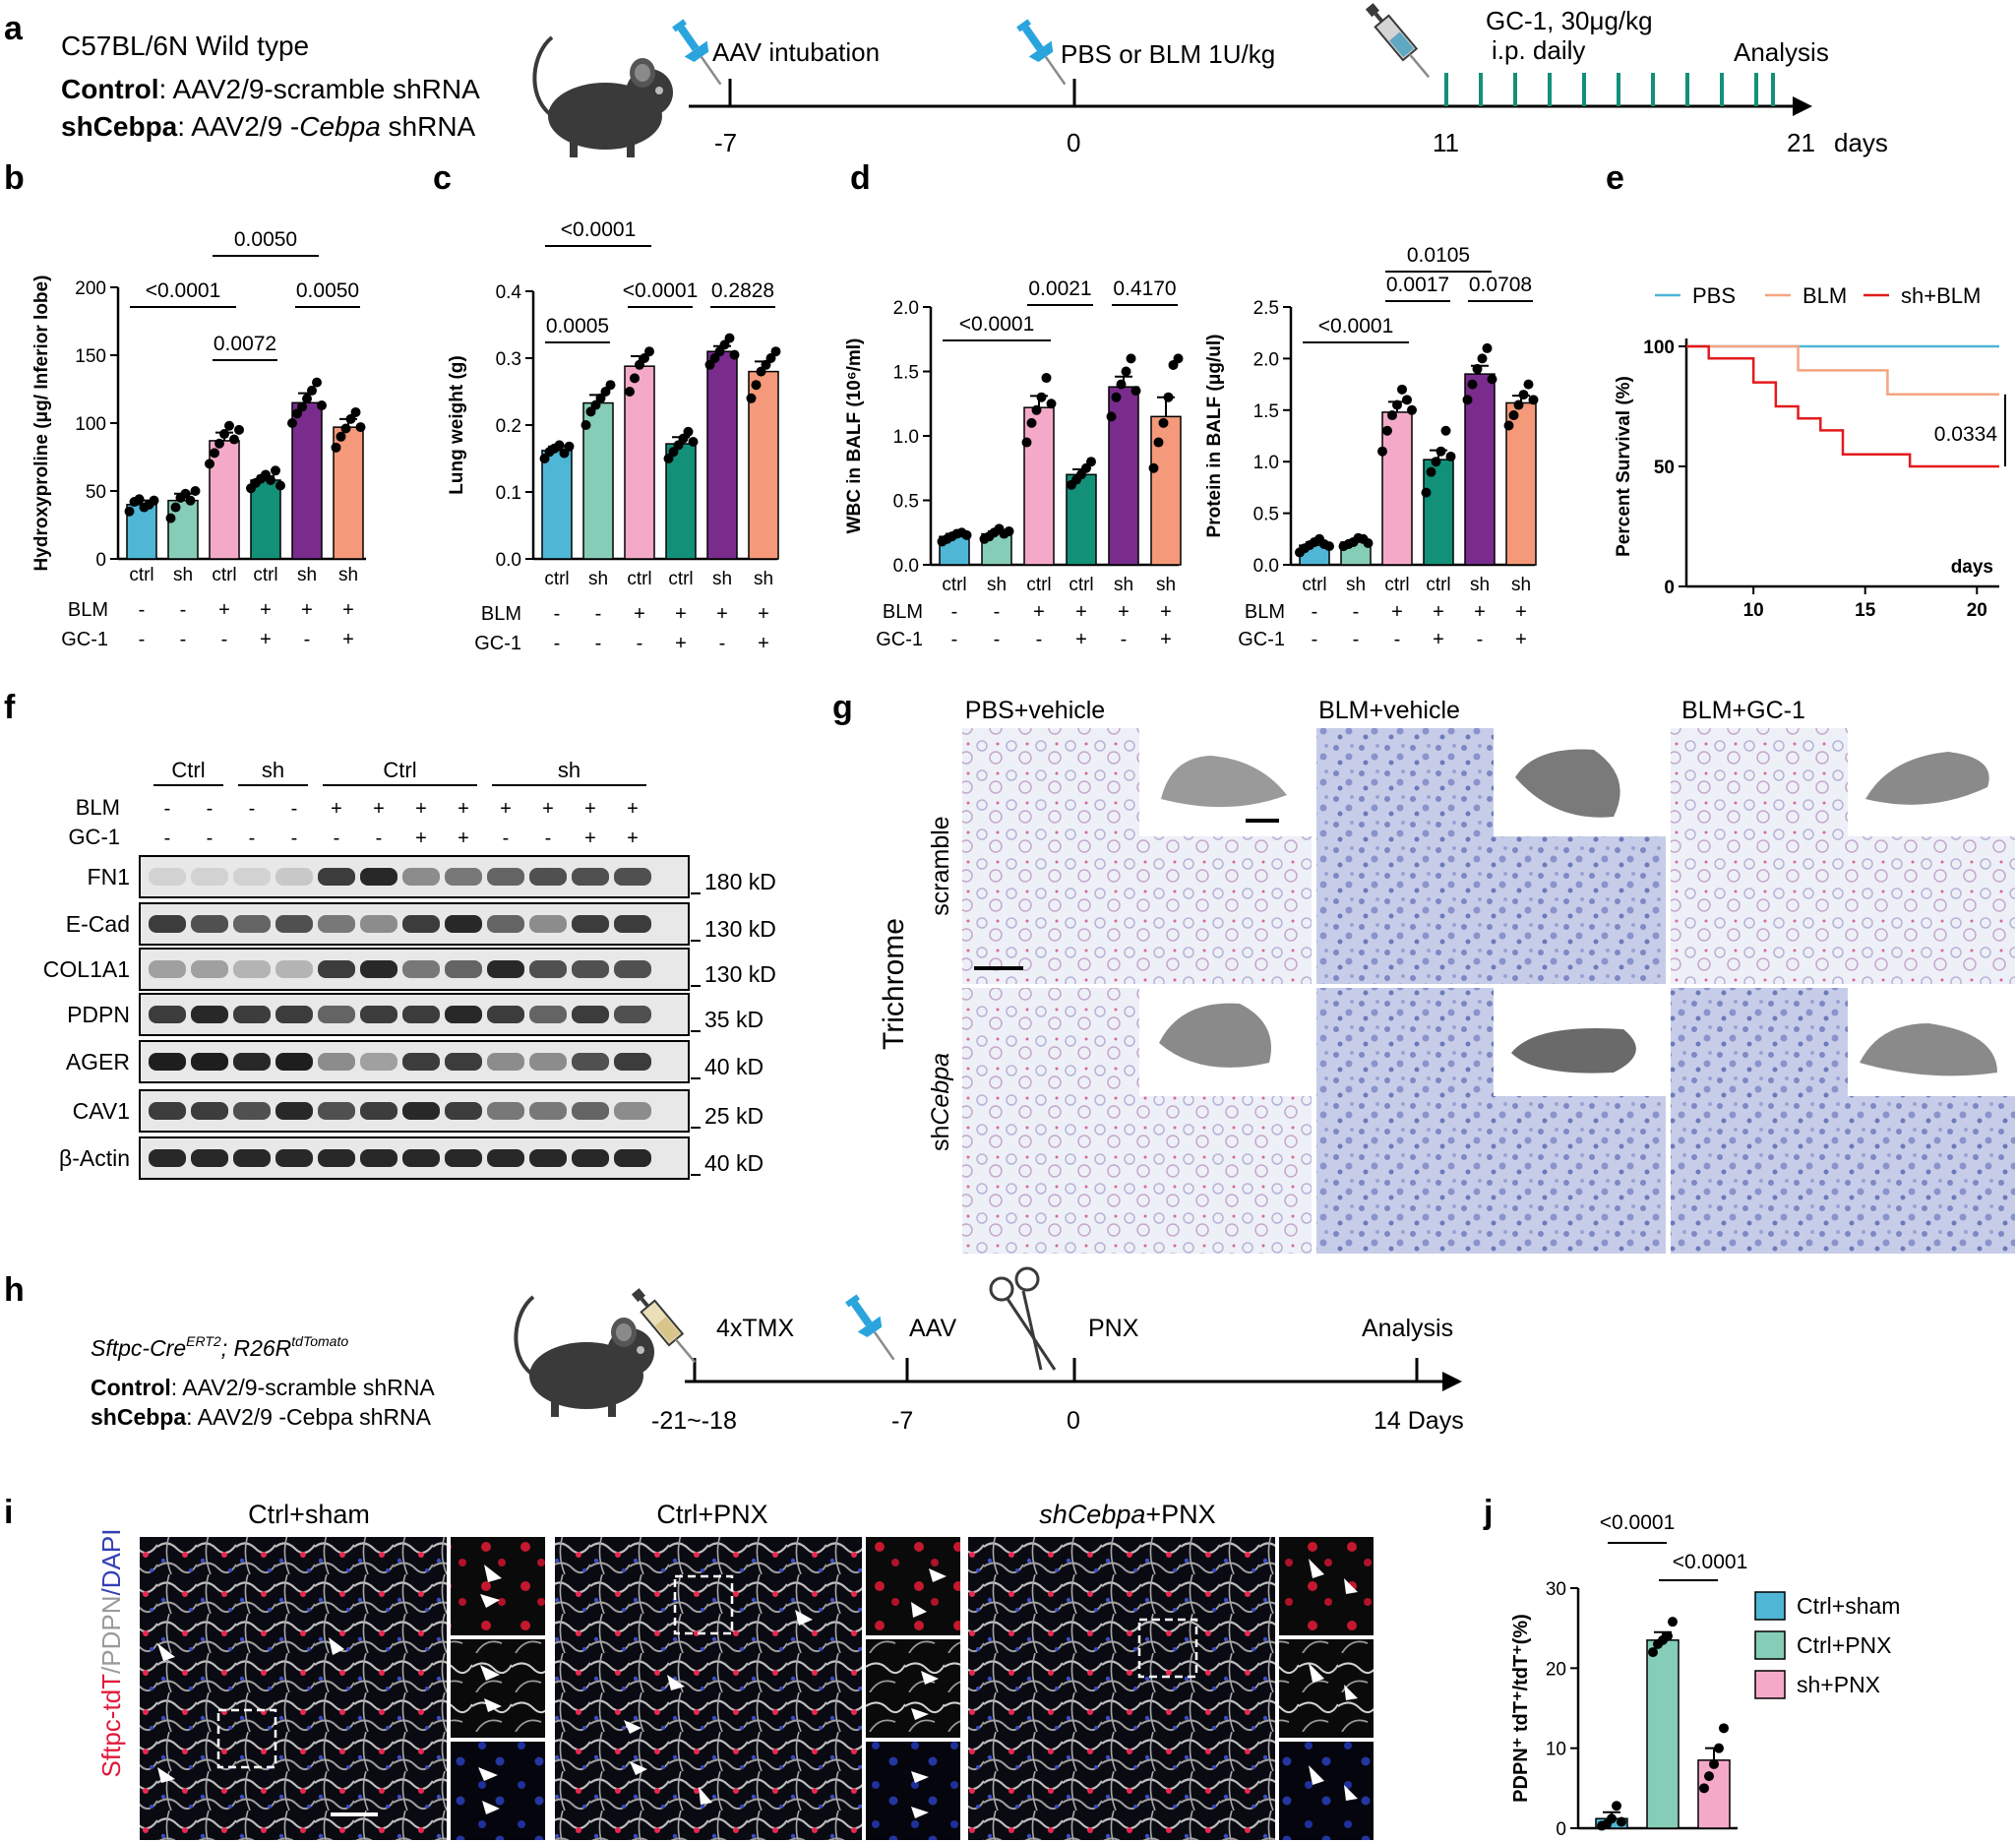 Image resolution: width=2016 pixels, height=1842 pixels. Describe the element at coordinates (498, 1586) in the screenshot. I see `if-inset-red` at that location.